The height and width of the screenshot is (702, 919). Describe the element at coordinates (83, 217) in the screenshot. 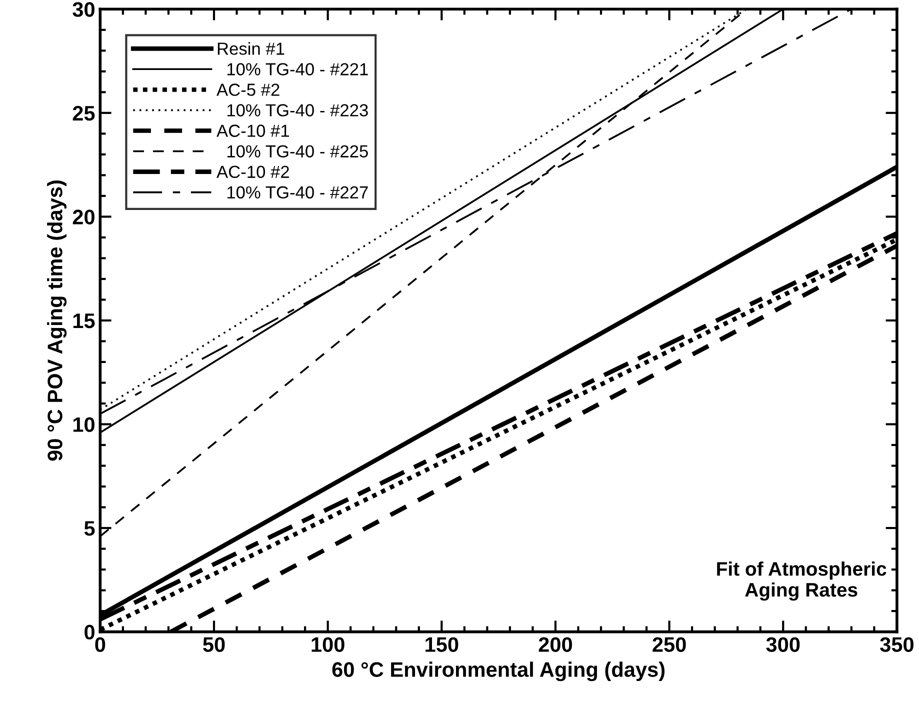

I see `y-tick-label: 20` at that location.